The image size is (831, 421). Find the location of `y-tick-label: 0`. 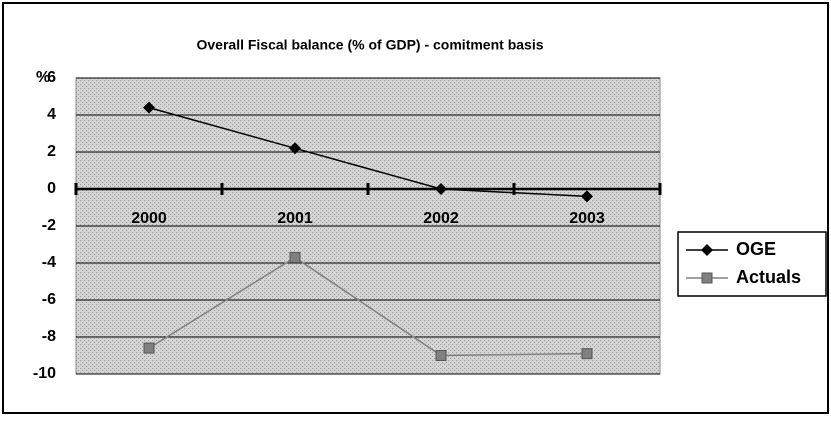

y-tick-label: 0 is located at coordinates (51, 188).